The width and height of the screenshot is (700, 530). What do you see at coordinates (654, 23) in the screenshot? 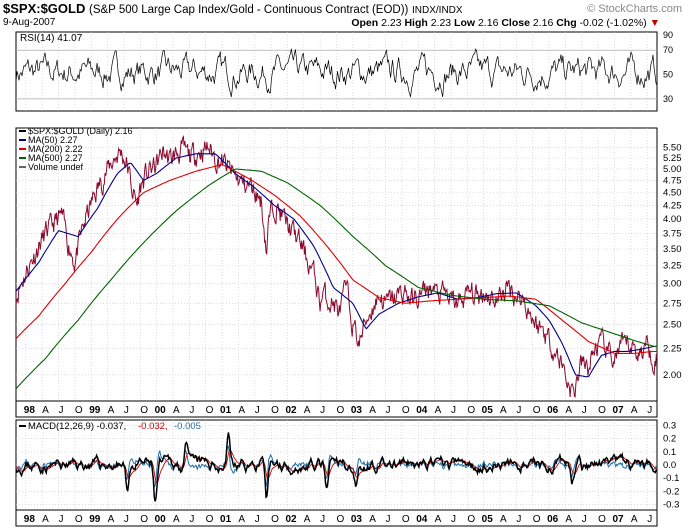
I see `down-arrow-icon: ▼` at bounding box center [654, 23].